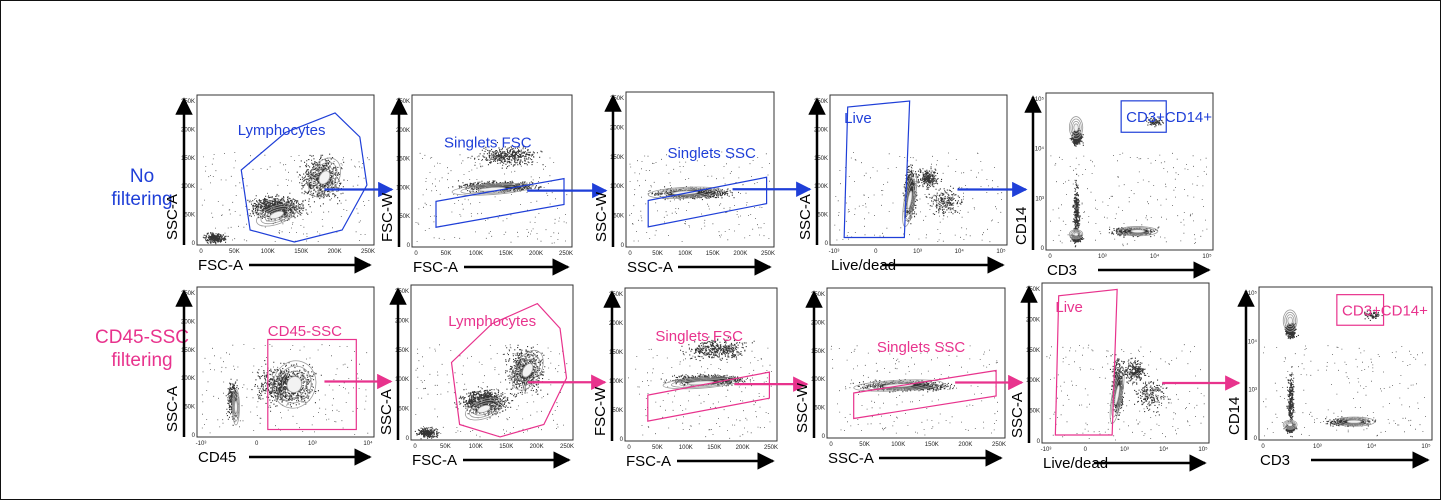 The height and width of the screenshot is (502, 1443). Describe the element at coordinates (1385, 310) in the screenshot. I see `gate-label: CD3+CD14+` at that location.